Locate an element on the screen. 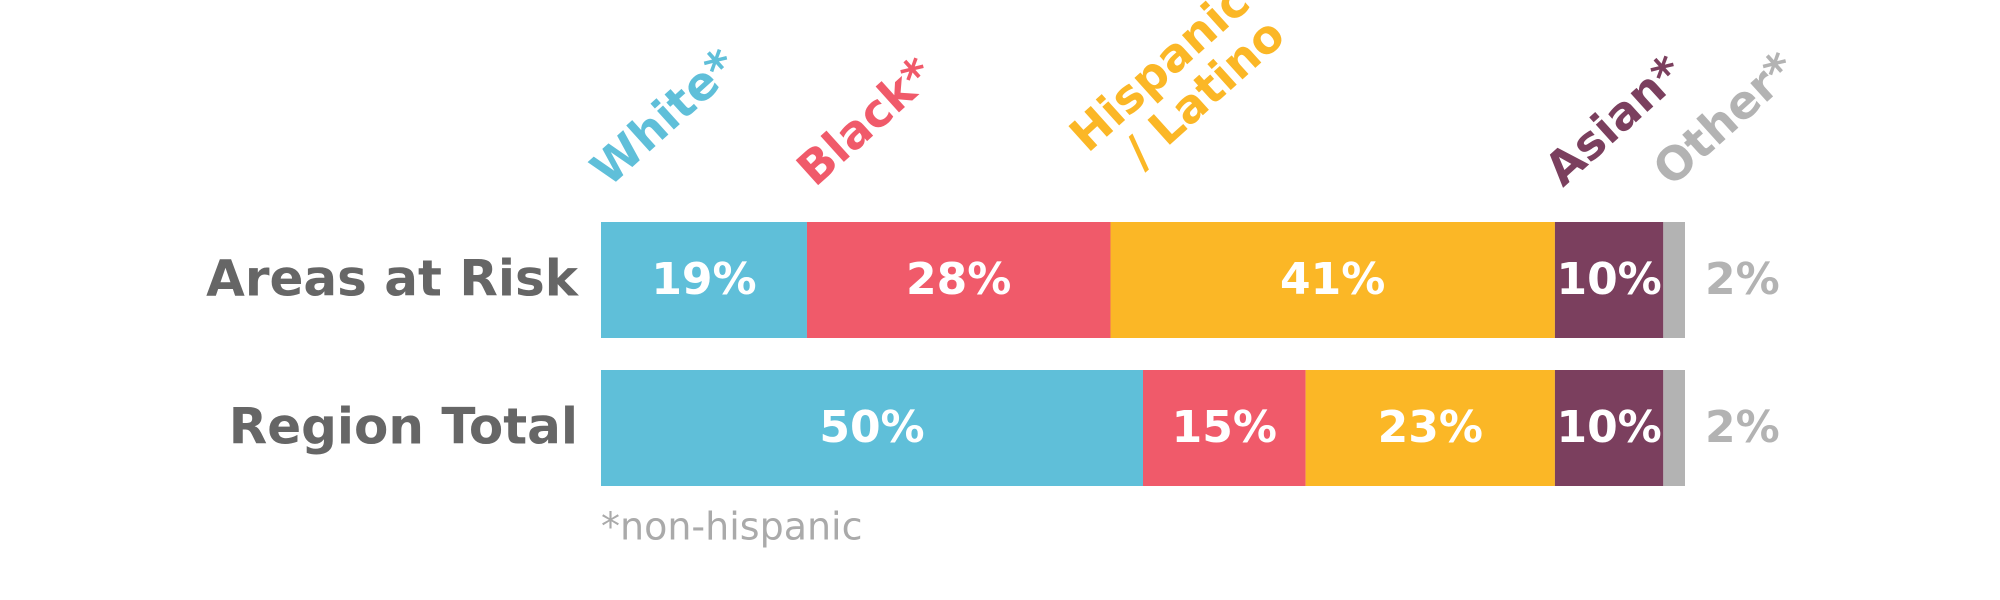 The image size is (2000, 600). row-label: Region Total is located at coordinates (403, 427).